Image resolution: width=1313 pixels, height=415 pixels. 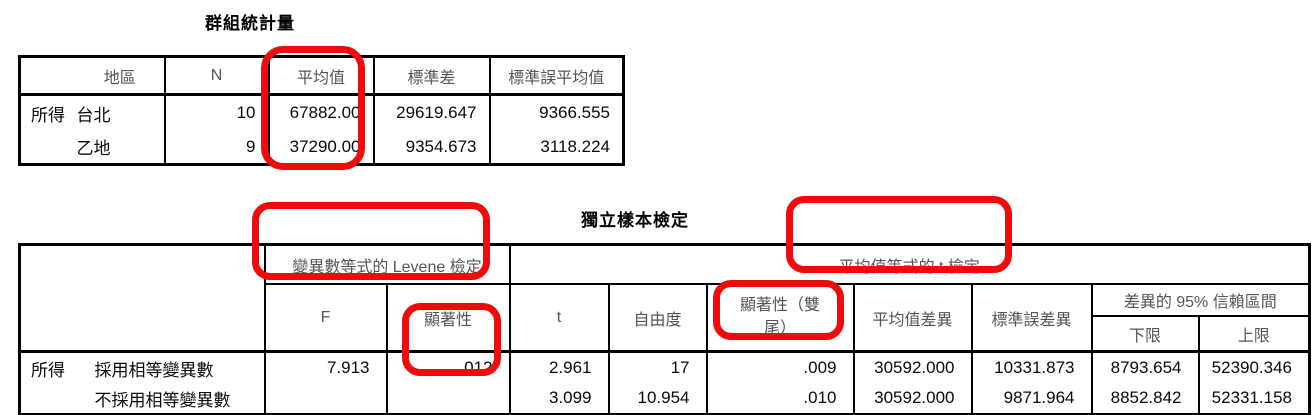 I want to click on cell-sig2: .010, so click(x=779, y=399).